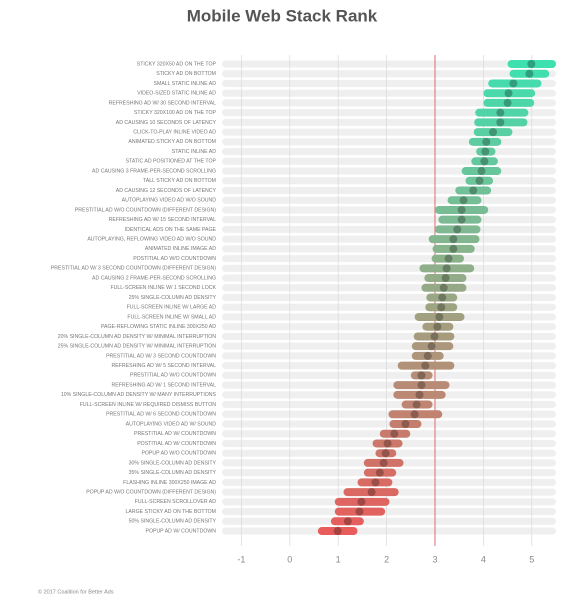 The height and width of the screenshot is (605, 565). Describe the element at coordinates (178, 454) in the screenshot. I see `category-label: POPUP AD W/O COUNTDOWN` at that location.